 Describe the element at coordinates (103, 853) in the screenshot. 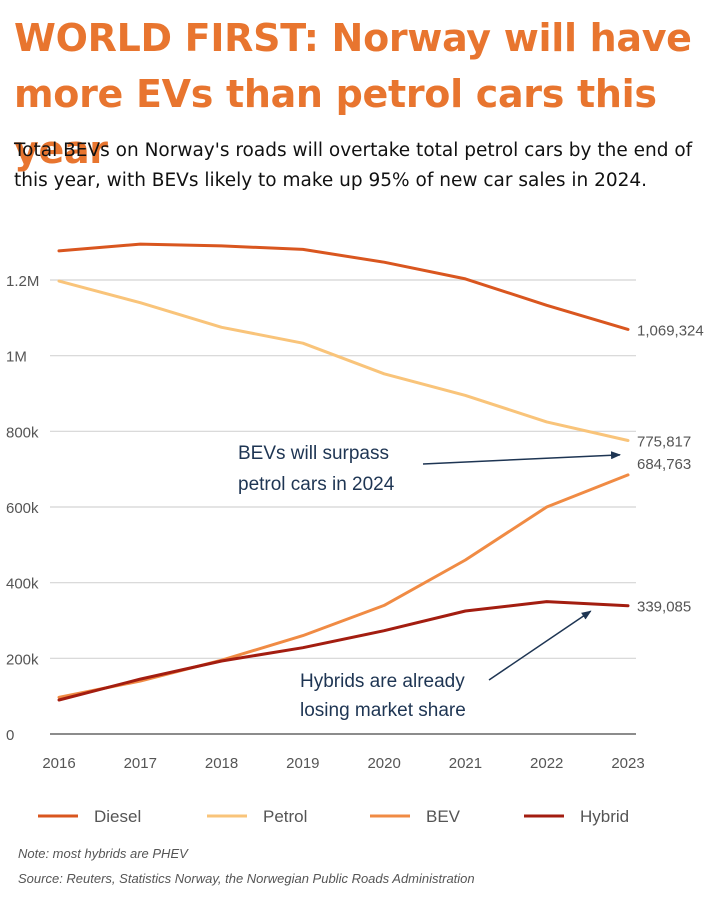

I see `footnote: Note: most hybrids are PHEV` at that location.